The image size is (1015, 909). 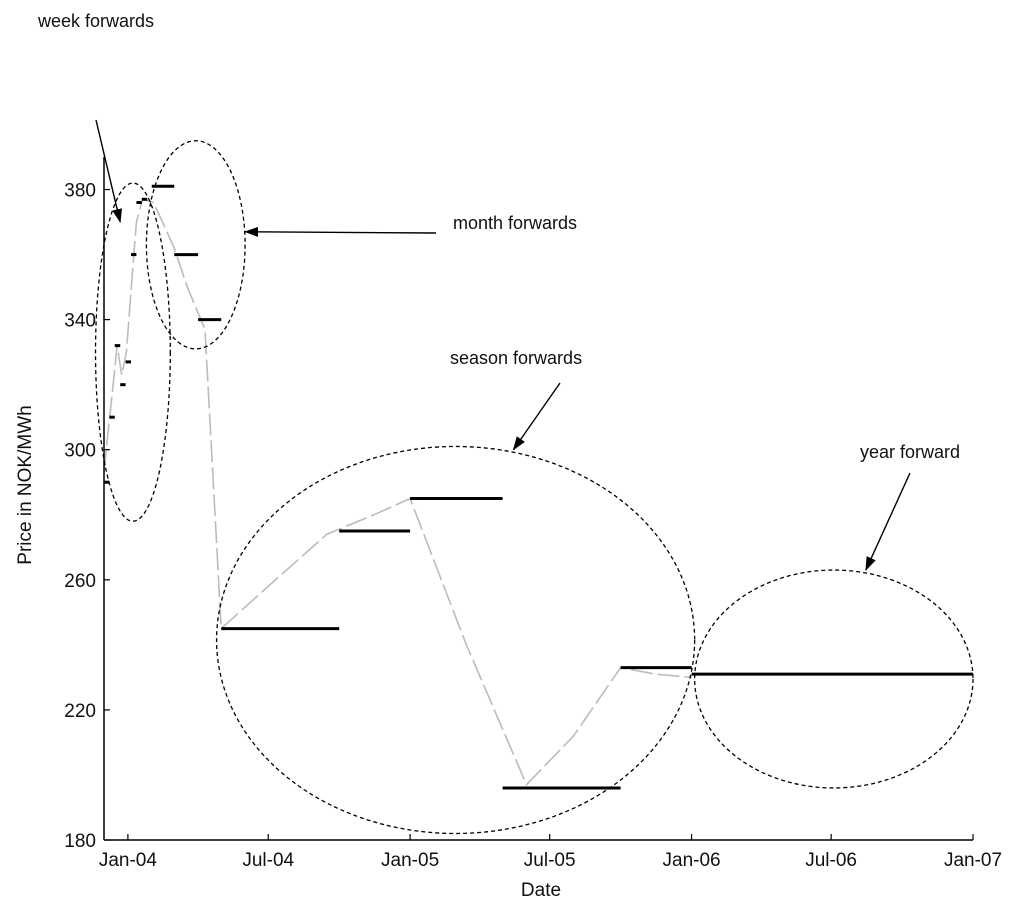 I want to click on x-tick-label: Jul-04, so click(x=268, y=860).